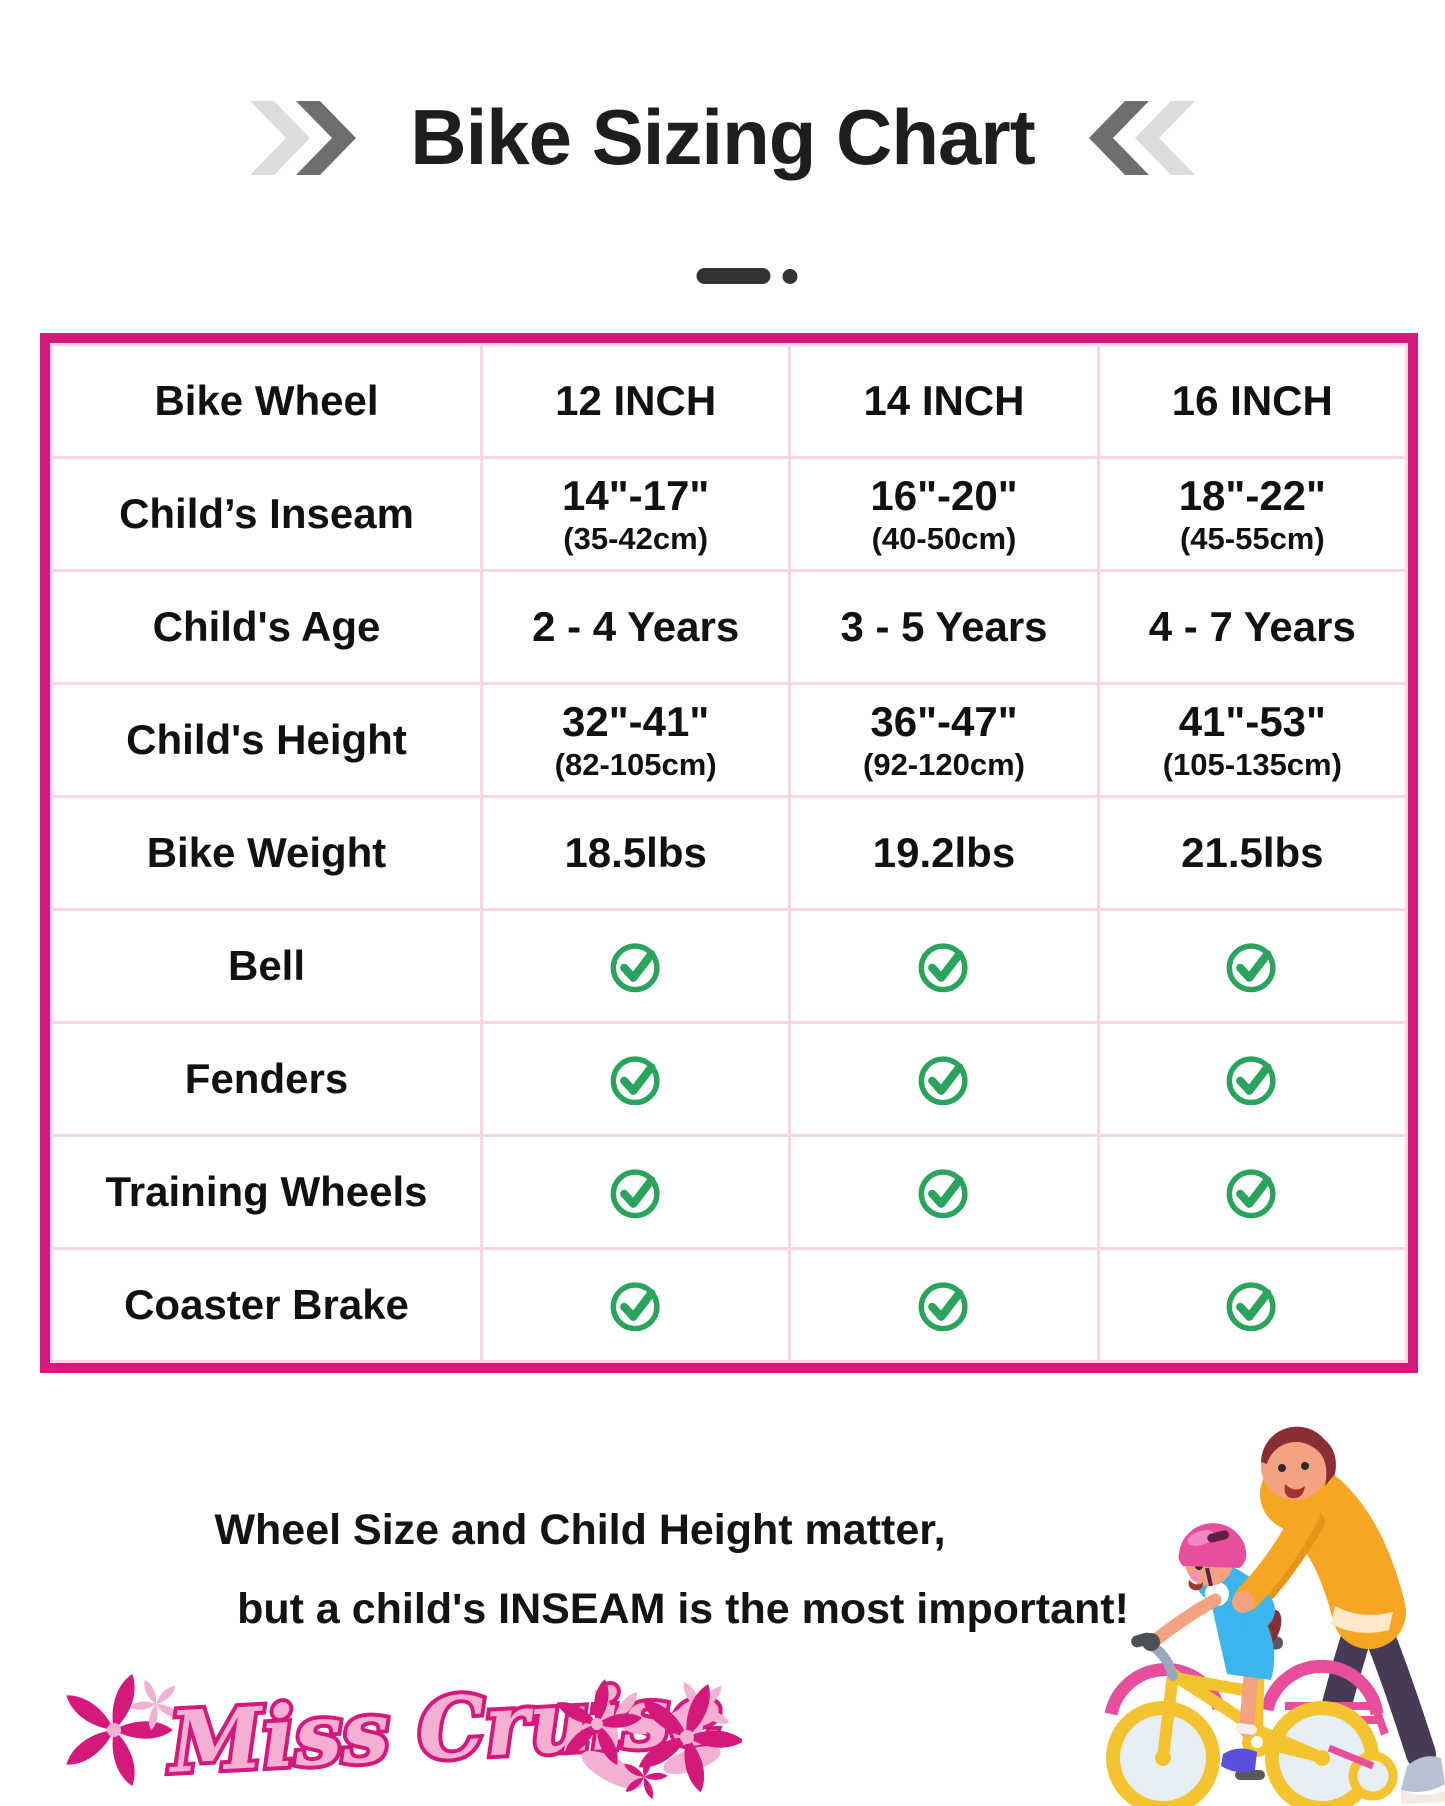  I want to click on illustration-parent-teaching-child-bike, so click(1274, 1616).